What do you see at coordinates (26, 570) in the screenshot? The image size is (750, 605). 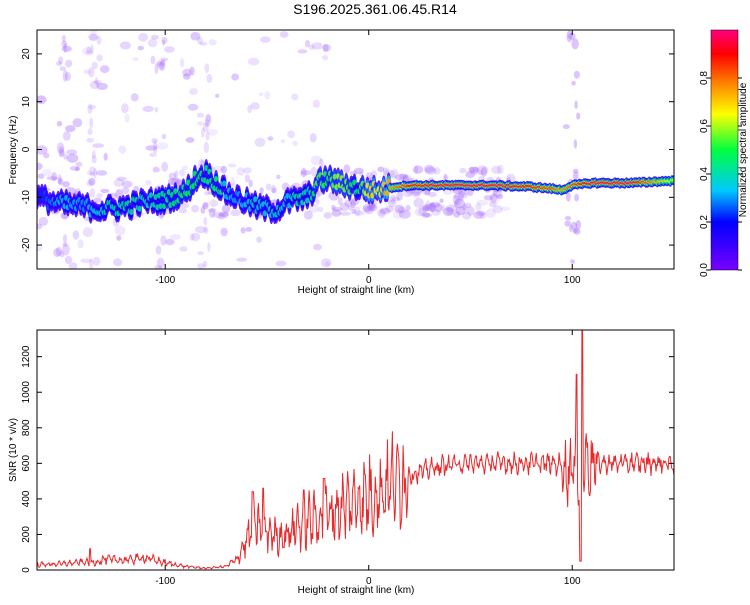 I see `snr-y-tick-label: 0` at bounding box center [26, 570].